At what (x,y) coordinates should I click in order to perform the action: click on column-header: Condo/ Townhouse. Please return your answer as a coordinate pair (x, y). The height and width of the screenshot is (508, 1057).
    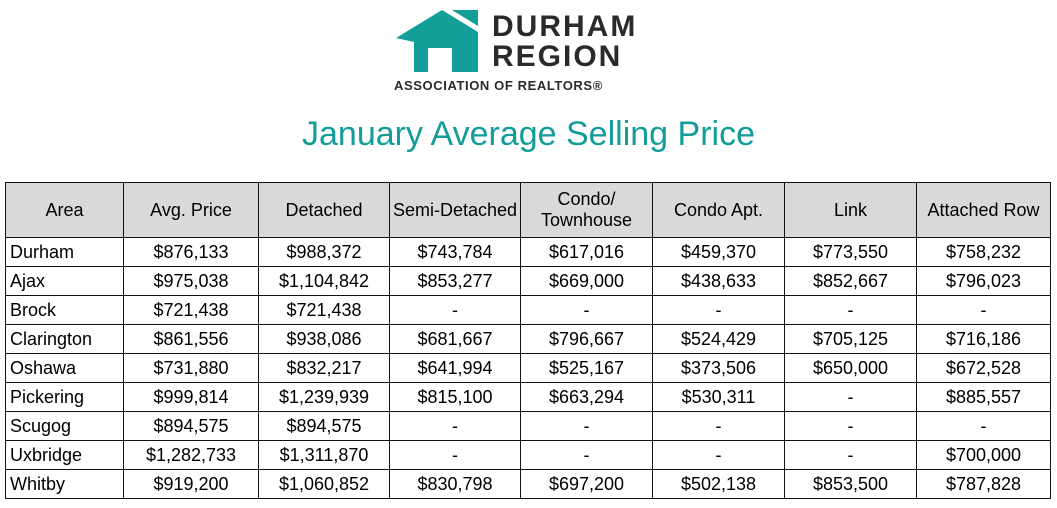
    Looking at the image, I should click on (586, 210).